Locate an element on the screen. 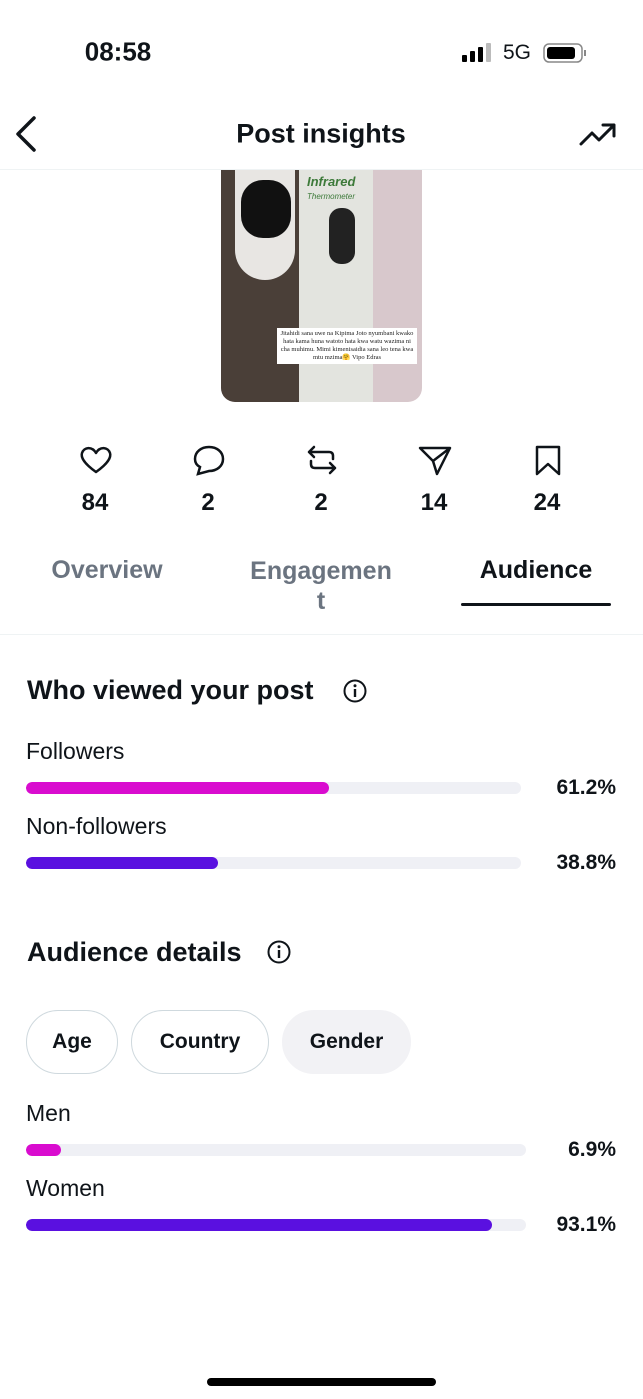 This screenshot has width=643, height=1399. tab-active: Audience is located at coordinates (536, 570).